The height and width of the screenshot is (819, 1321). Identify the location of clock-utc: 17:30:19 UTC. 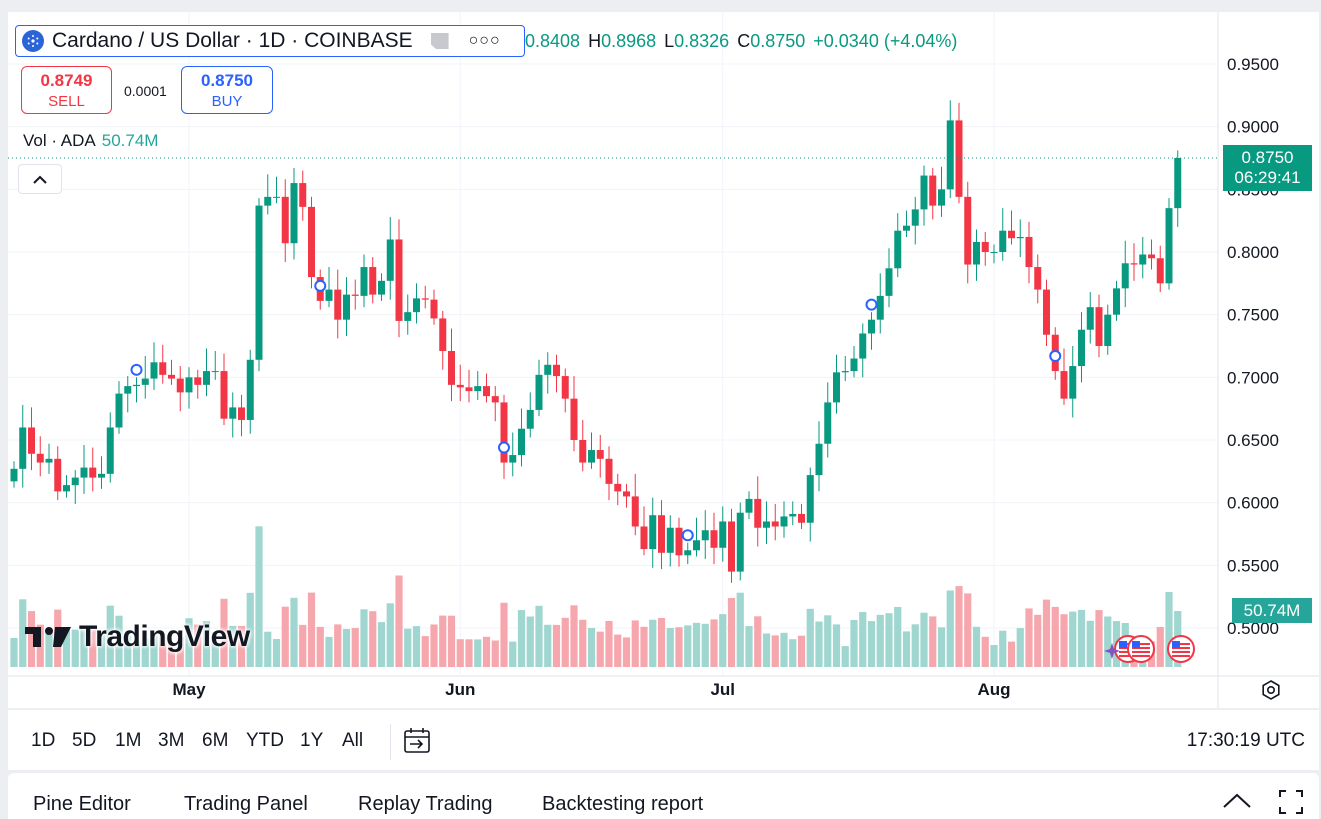
(1245, 740).